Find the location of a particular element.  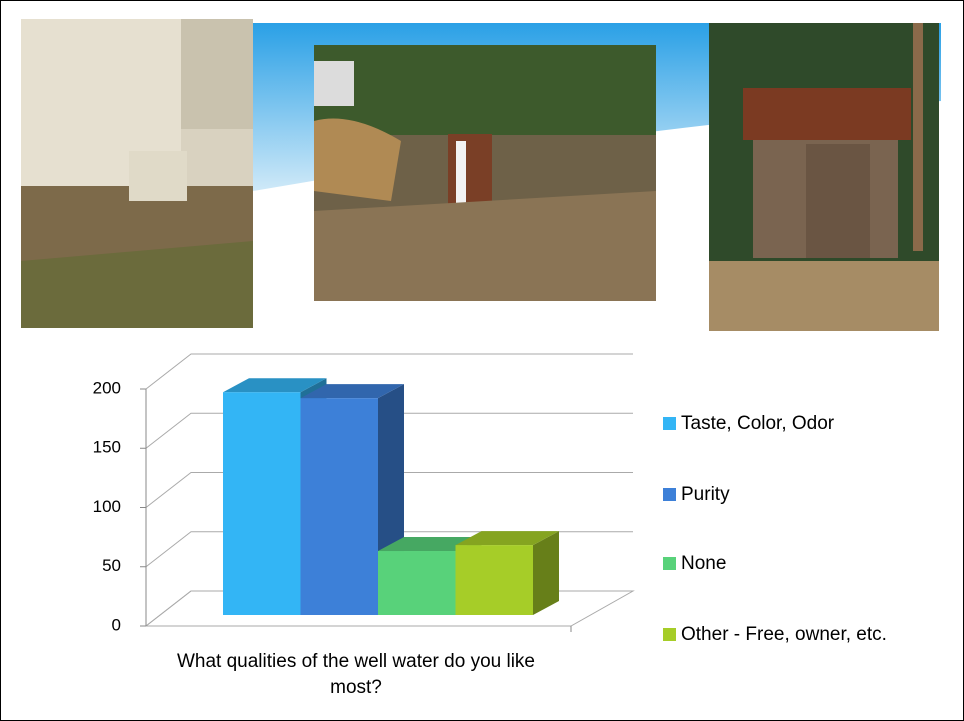

legend-label: Taste, Color, Odor is located at coordinates (758, 423).